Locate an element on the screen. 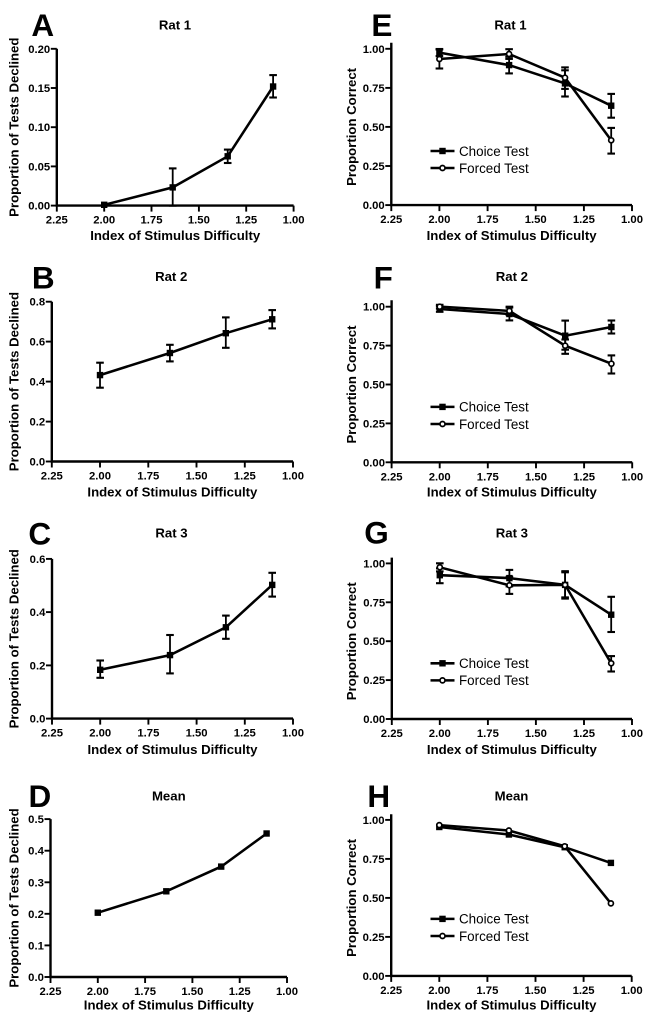  svg-text: 0.8 is located at coordinates (37, 303).